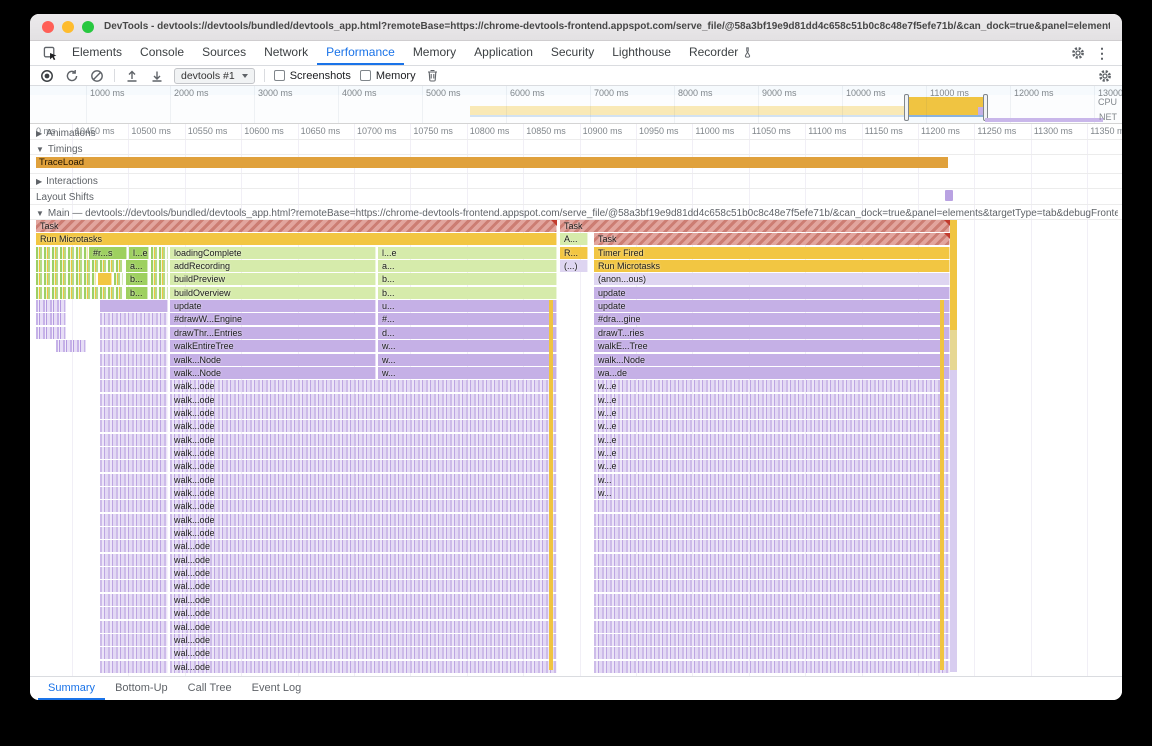 This screenshot has height=746, width=1152. Describe the element at coordinates (162, 53) in the screenshot. I see `tab-console: Console` at that location.